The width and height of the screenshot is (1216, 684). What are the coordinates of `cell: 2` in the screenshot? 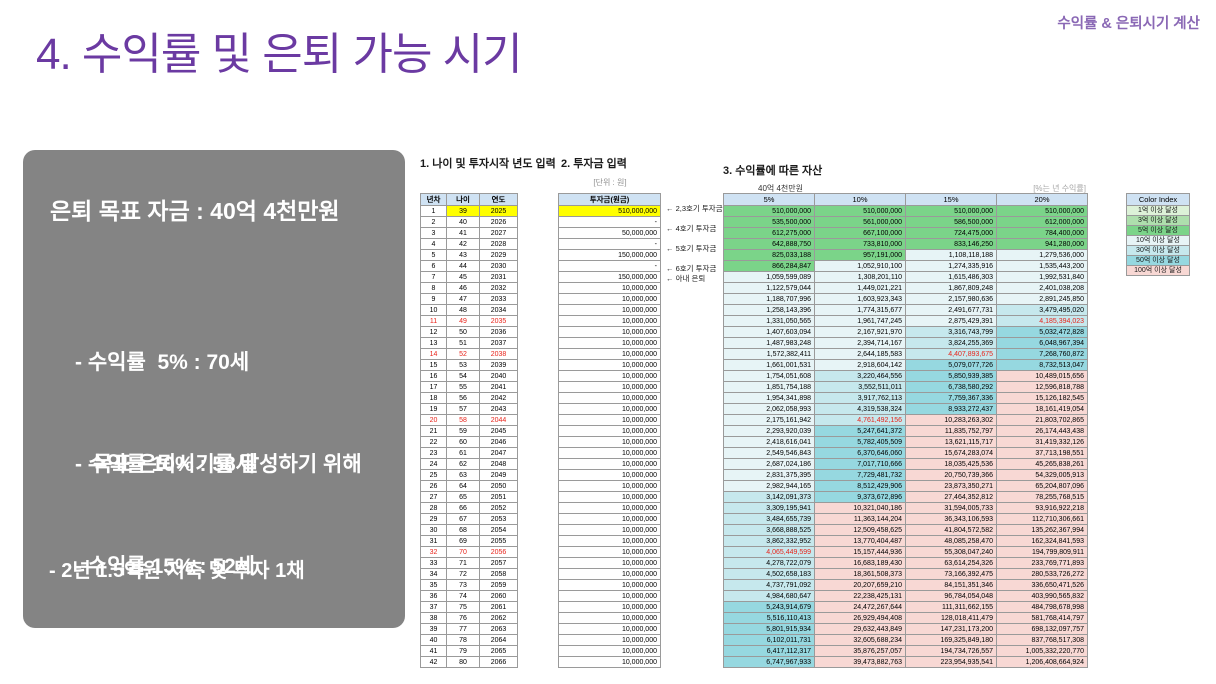 It's located at (433, 222).